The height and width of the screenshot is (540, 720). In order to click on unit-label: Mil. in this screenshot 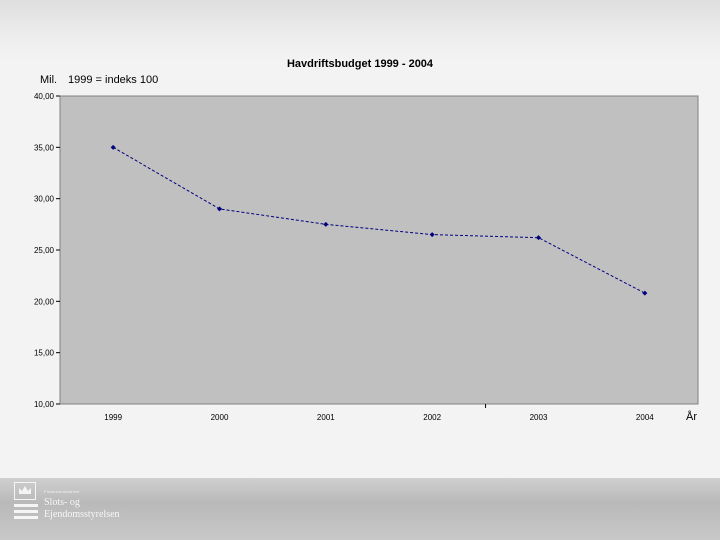, I will do `click(49, 80)`.